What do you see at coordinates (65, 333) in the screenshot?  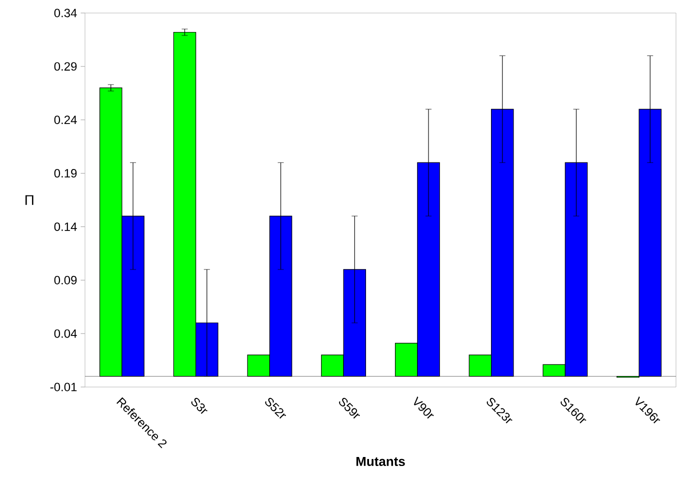 I see `y-tick-label: 0.04` at bounding box center [65, 333].